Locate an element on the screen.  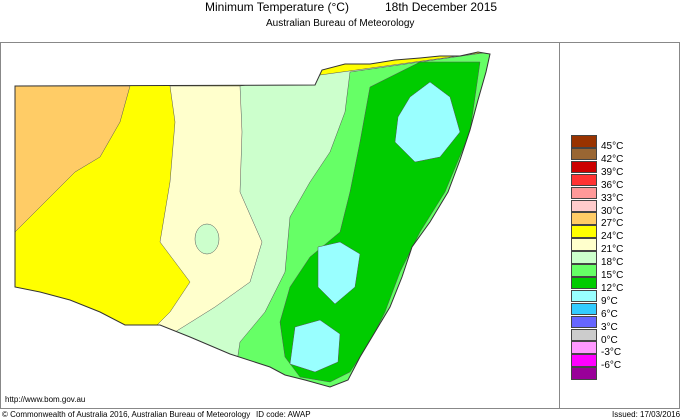
zone-cyan-central is located at coordinates (339, 273).